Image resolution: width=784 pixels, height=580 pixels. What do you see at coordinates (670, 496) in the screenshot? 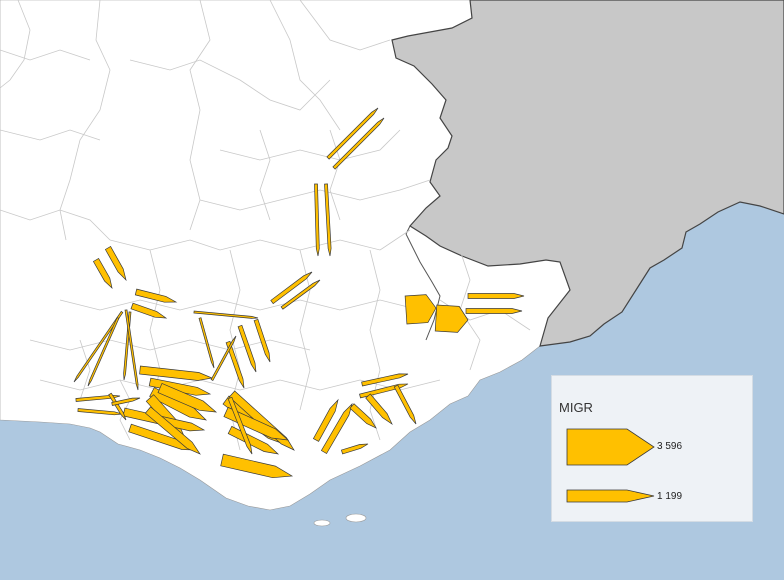
I see `legend-min-label: 1 199` at bounding box center [670, 496].